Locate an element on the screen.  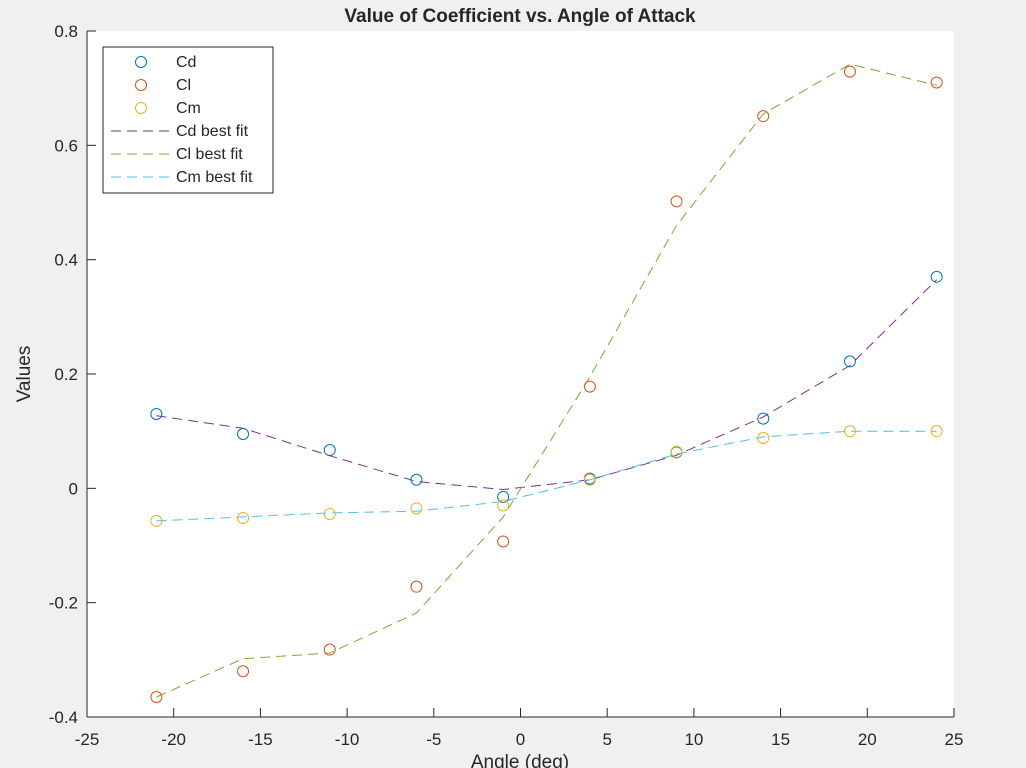
legend-label-cd: Cd is located at coordinates (186, 62).